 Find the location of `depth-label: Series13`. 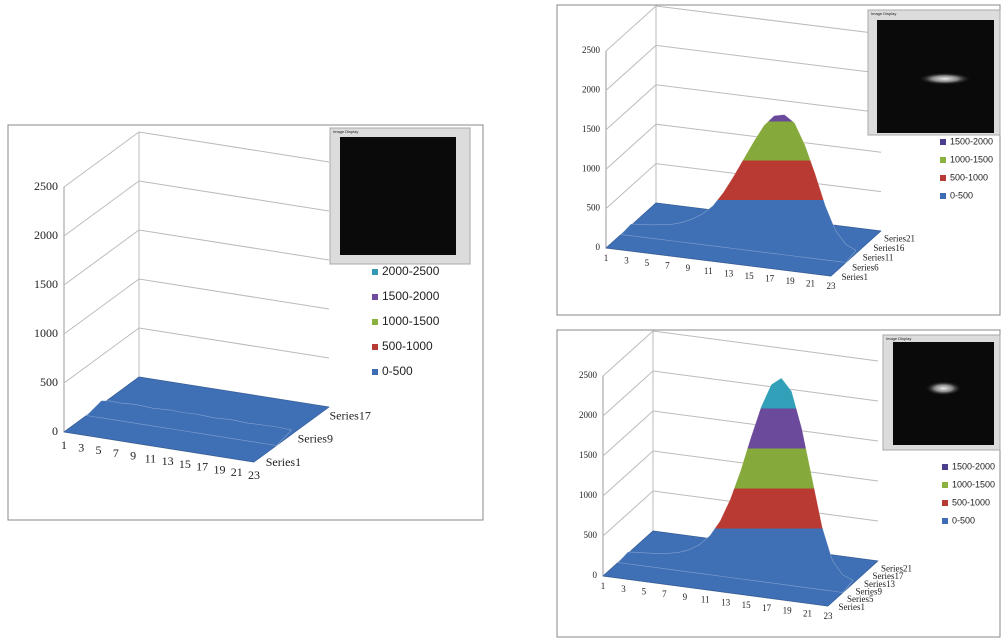

depth-label: Series13 is located at coordinates (879, 584).